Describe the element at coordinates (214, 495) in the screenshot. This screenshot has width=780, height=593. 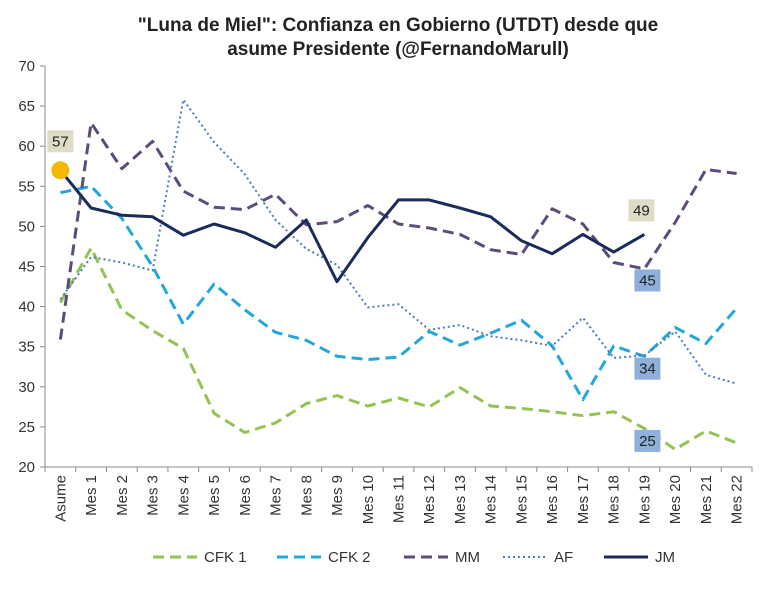
I see `x-tick-label: Mes 5` at that location.